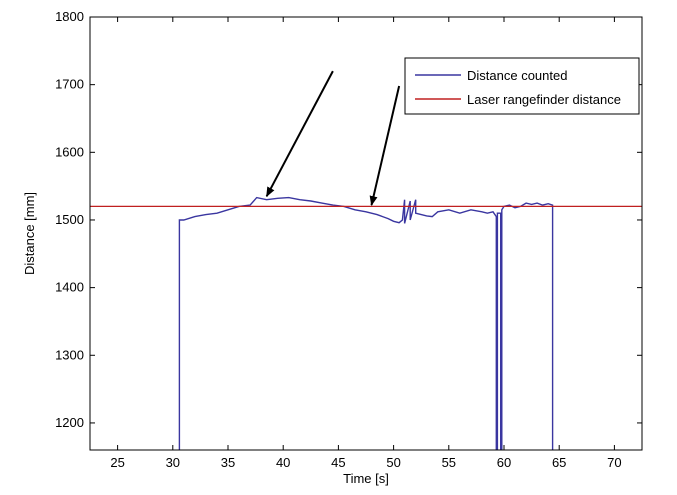 This screenshot has width=677, height=495. What do you see at coordinates (69, 16) in the screenshot?
I see `y-tick-label: 1800` at bounding box center [69, 16].